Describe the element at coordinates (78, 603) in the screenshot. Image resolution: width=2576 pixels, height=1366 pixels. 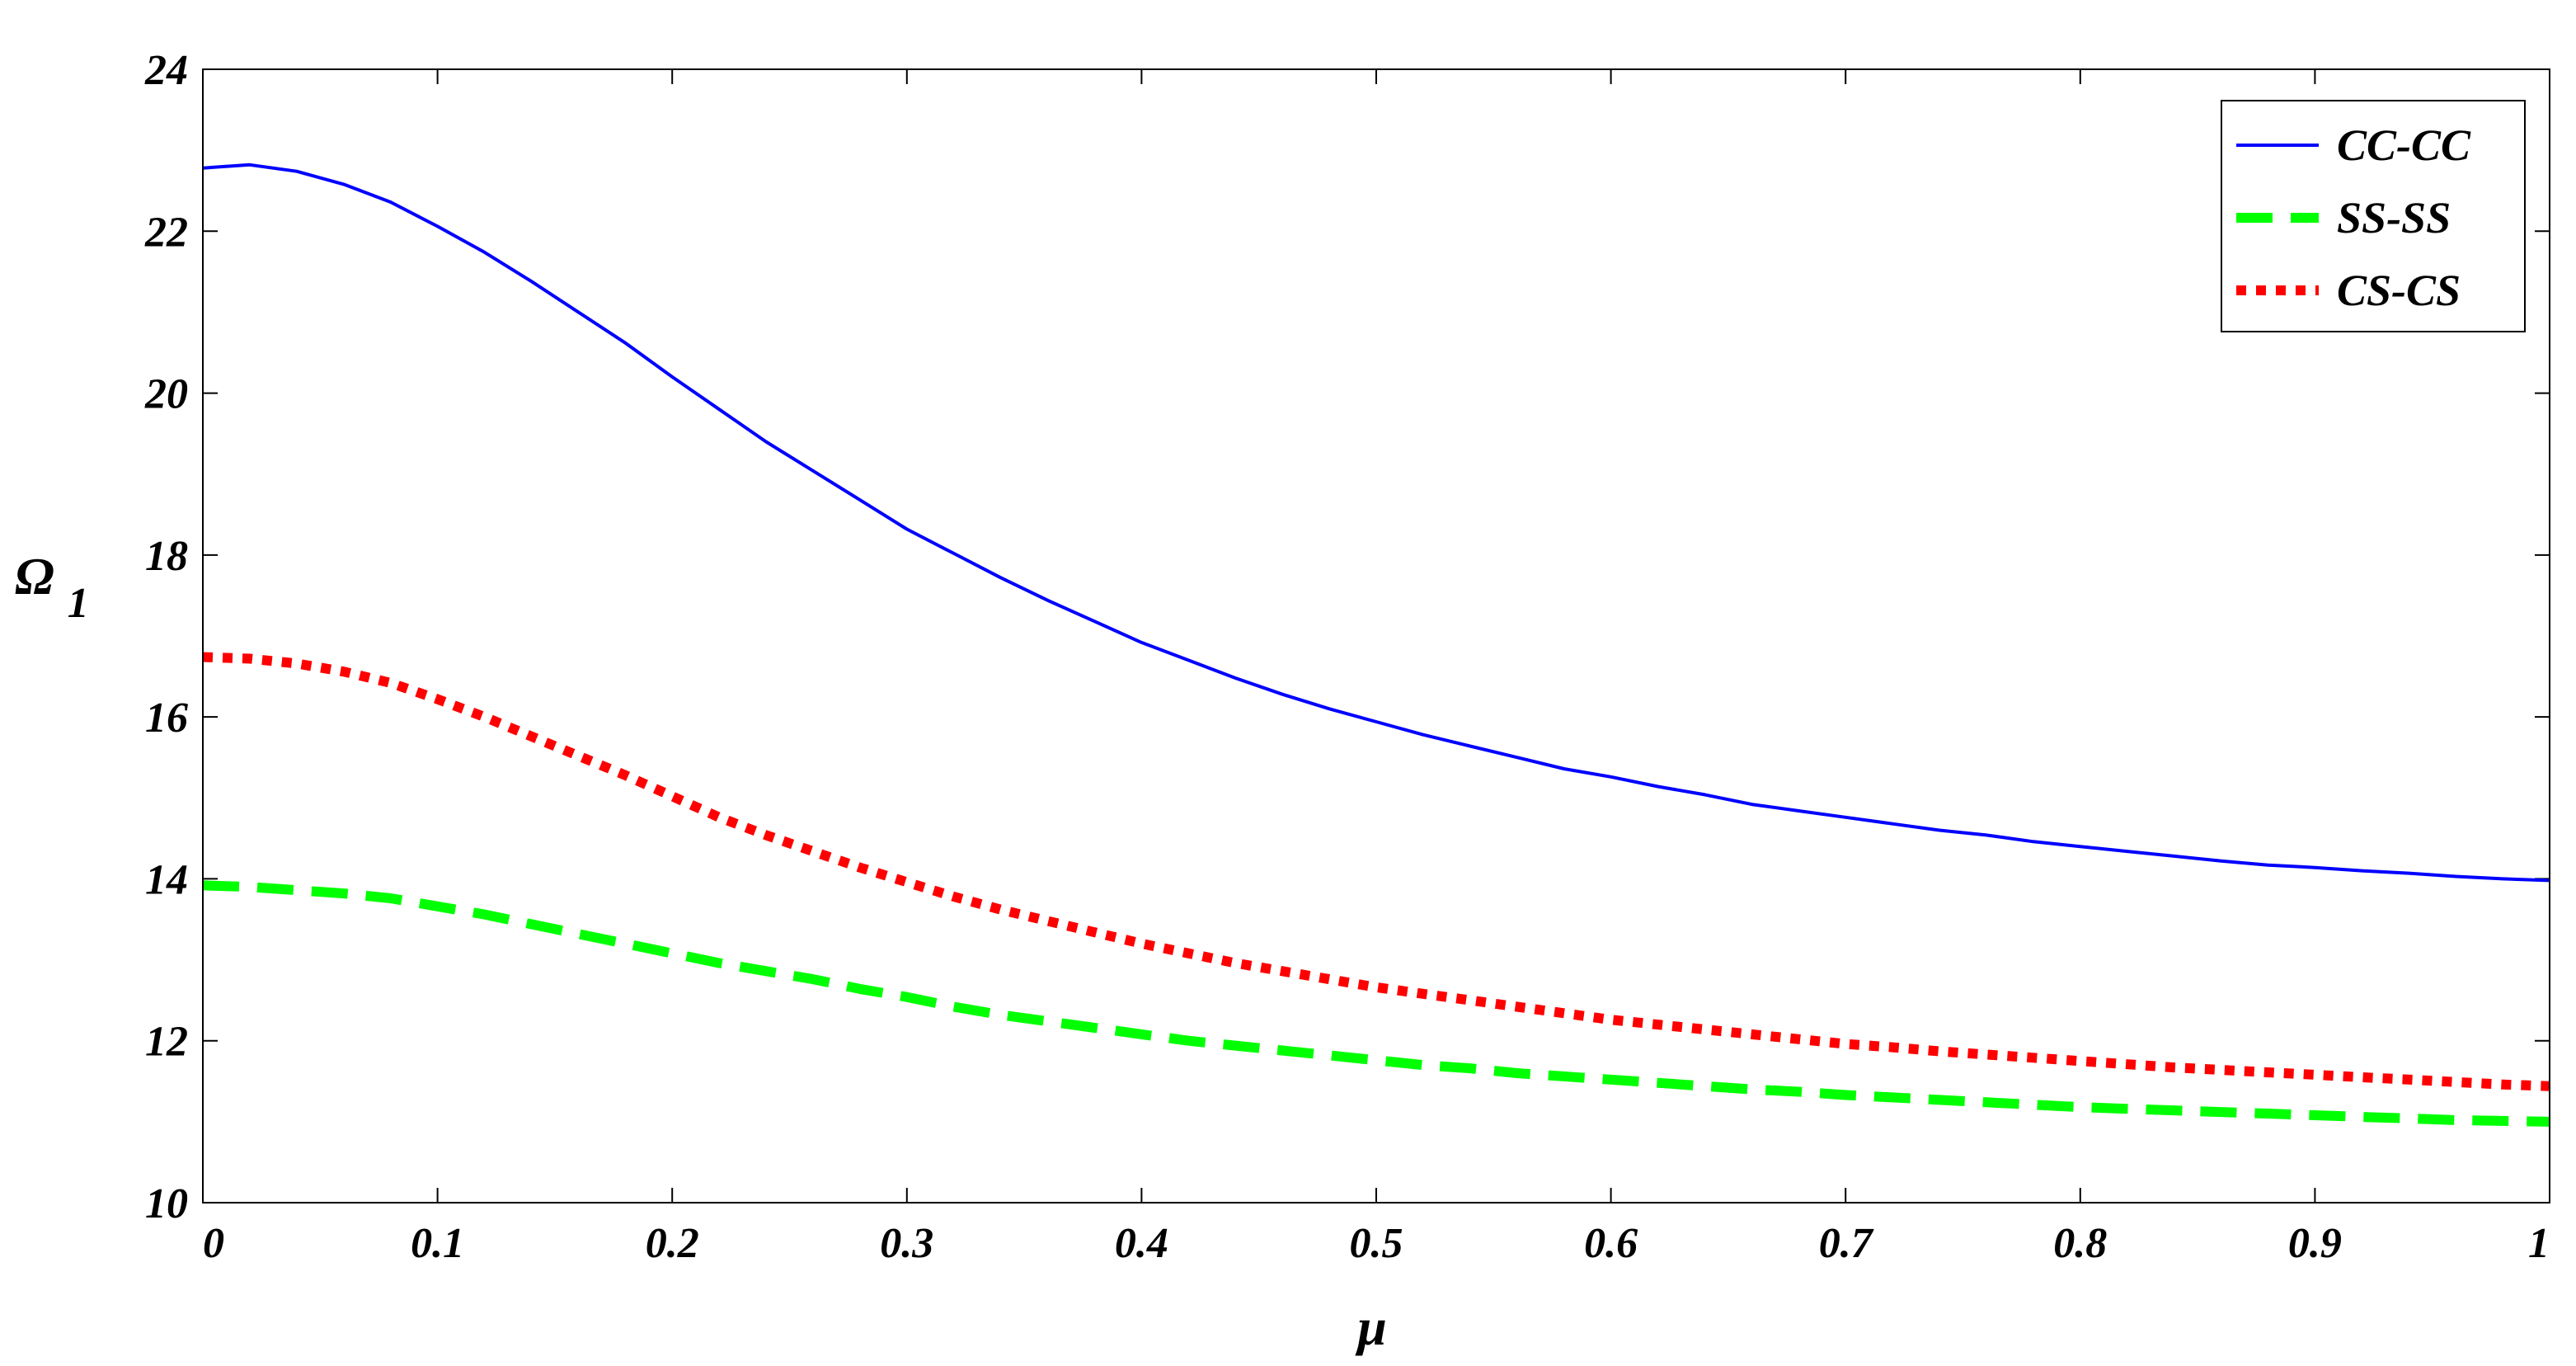
I see `y-axis-title-subscript: 1` at that location.